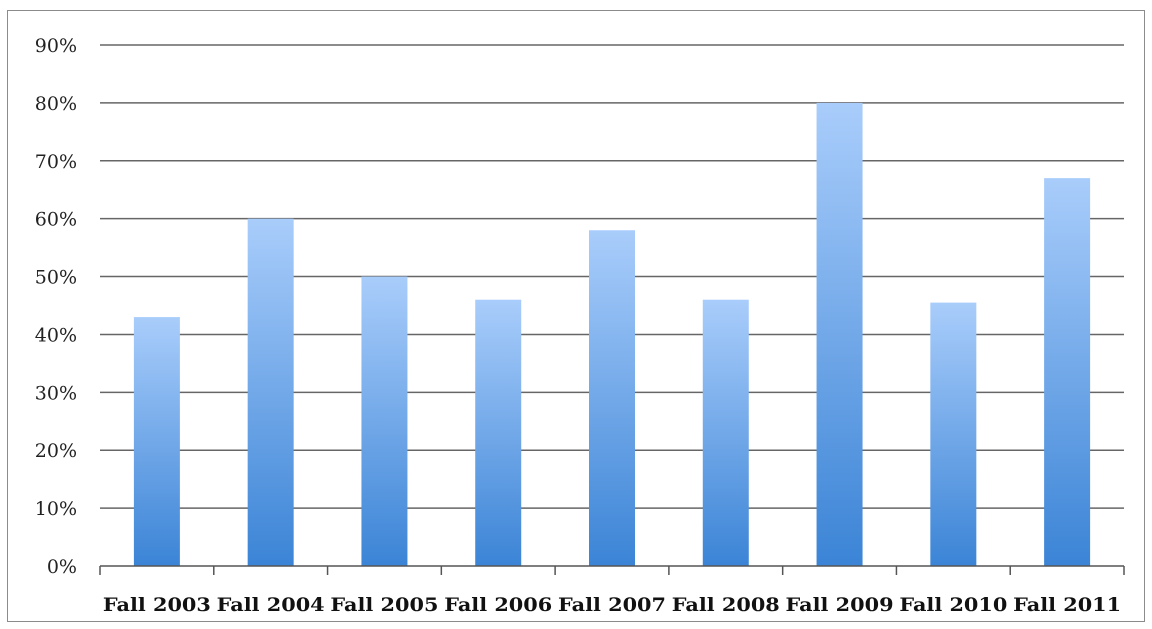 This screenshot has width=1152, height=629. I want to click on y-tick-labels: 0% 10% 20% 30% 40% 50% 60% 70% 80% 90%, so click(56, 306).